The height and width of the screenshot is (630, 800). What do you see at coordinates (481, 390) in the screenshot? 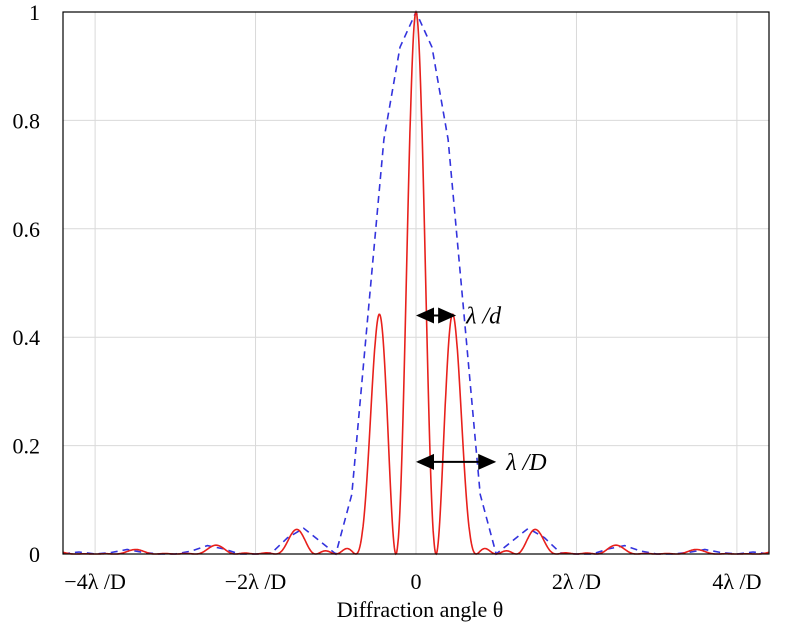
I see `annotation-layer: λ /d λ /D` at bounding box center [481, 390].